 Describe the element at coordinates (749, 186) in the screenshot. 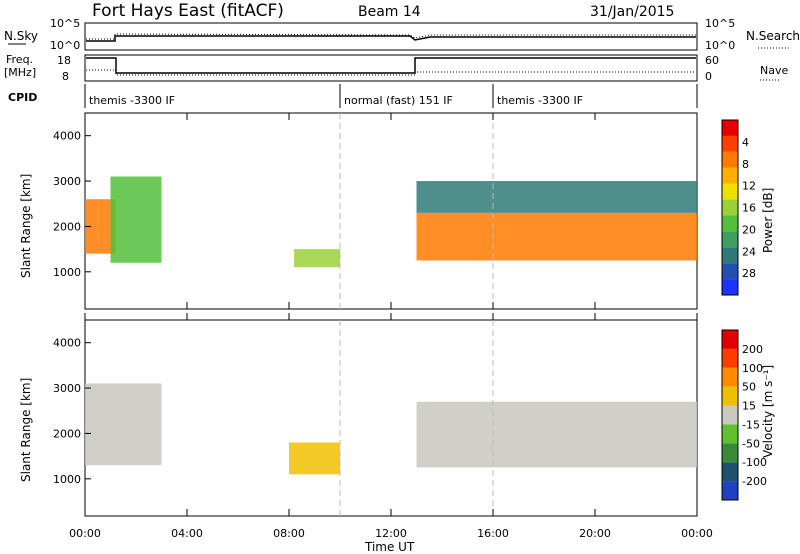

I see `colorbar-tick-2: 12` at that location.